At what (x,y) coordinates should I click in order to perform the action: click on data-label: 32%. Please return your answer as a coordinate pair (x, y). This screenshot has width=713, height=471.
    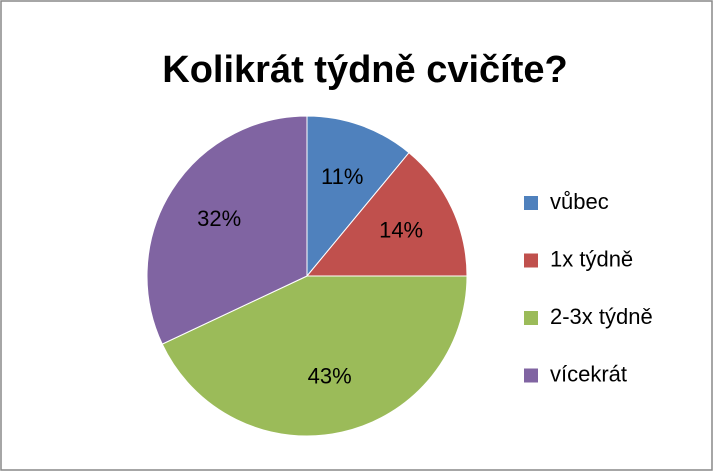
    Looking at the image, I should click on (219, 218).